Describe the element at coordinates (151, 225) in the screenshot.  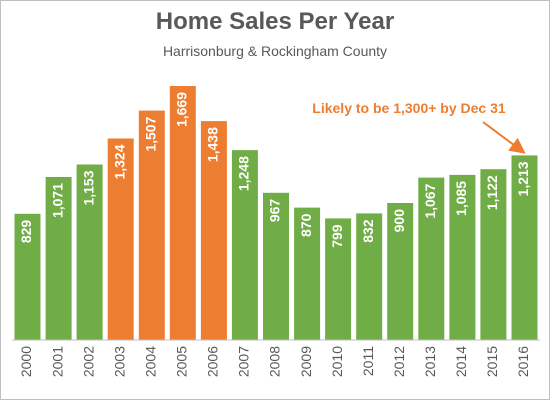
I see `bar-2004` at that location.